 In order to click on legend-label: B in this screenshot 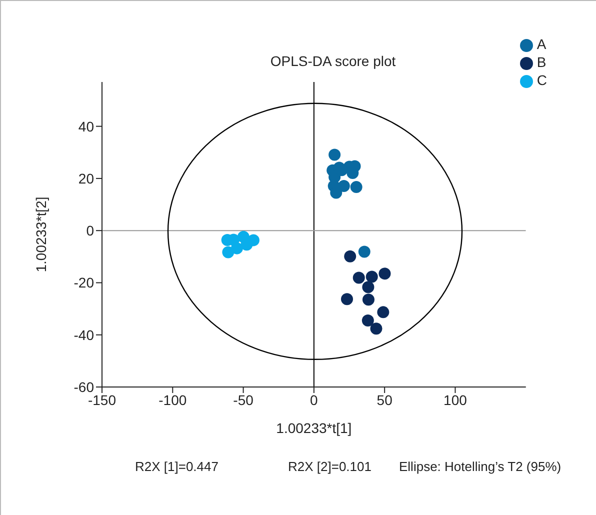, I will do `click(541, 62)`.